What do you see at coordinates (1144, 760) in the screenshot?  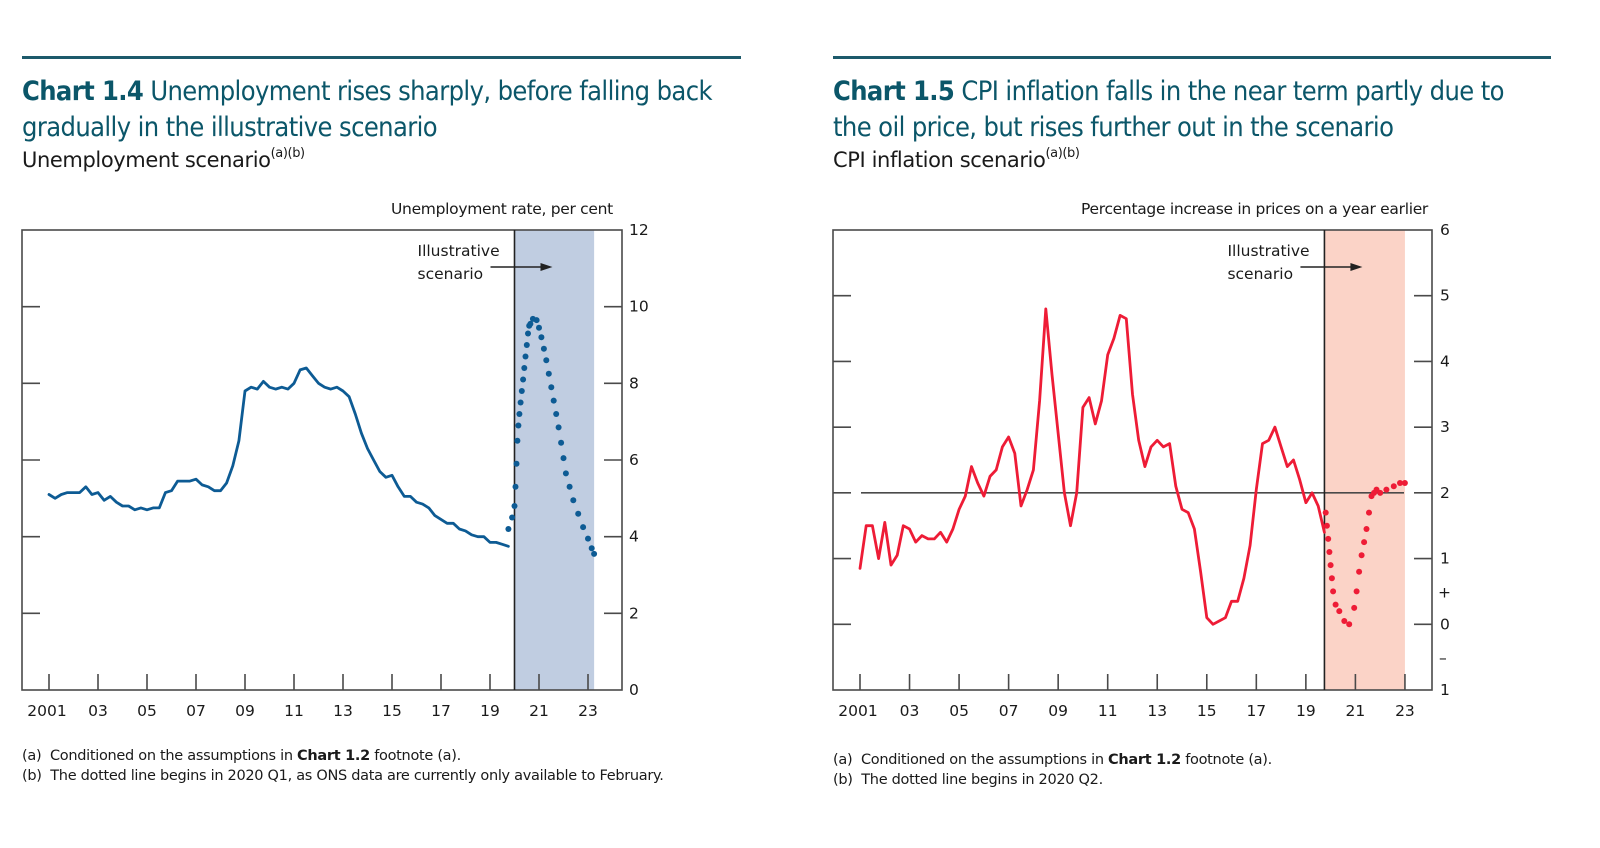 I see `footnote-bold-ref: Chart 1.2` at bounding box center [1144, 760].